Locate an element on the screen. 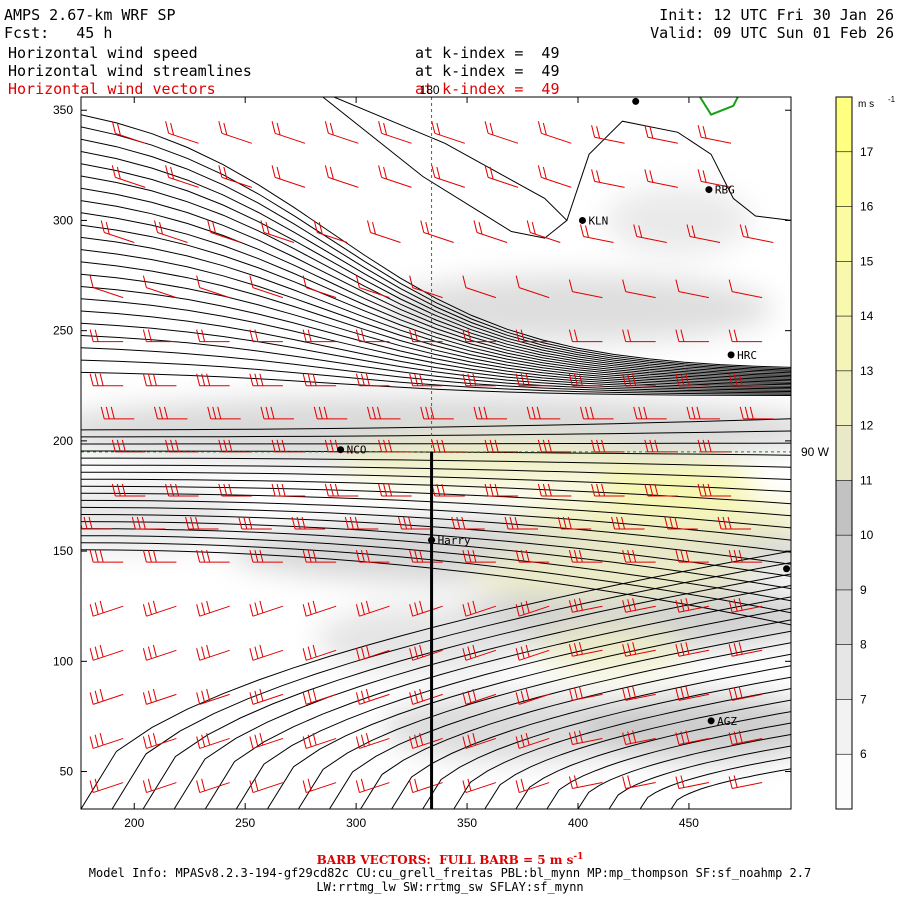  colorbar-label: 9 is located at coordinates (863, 590).